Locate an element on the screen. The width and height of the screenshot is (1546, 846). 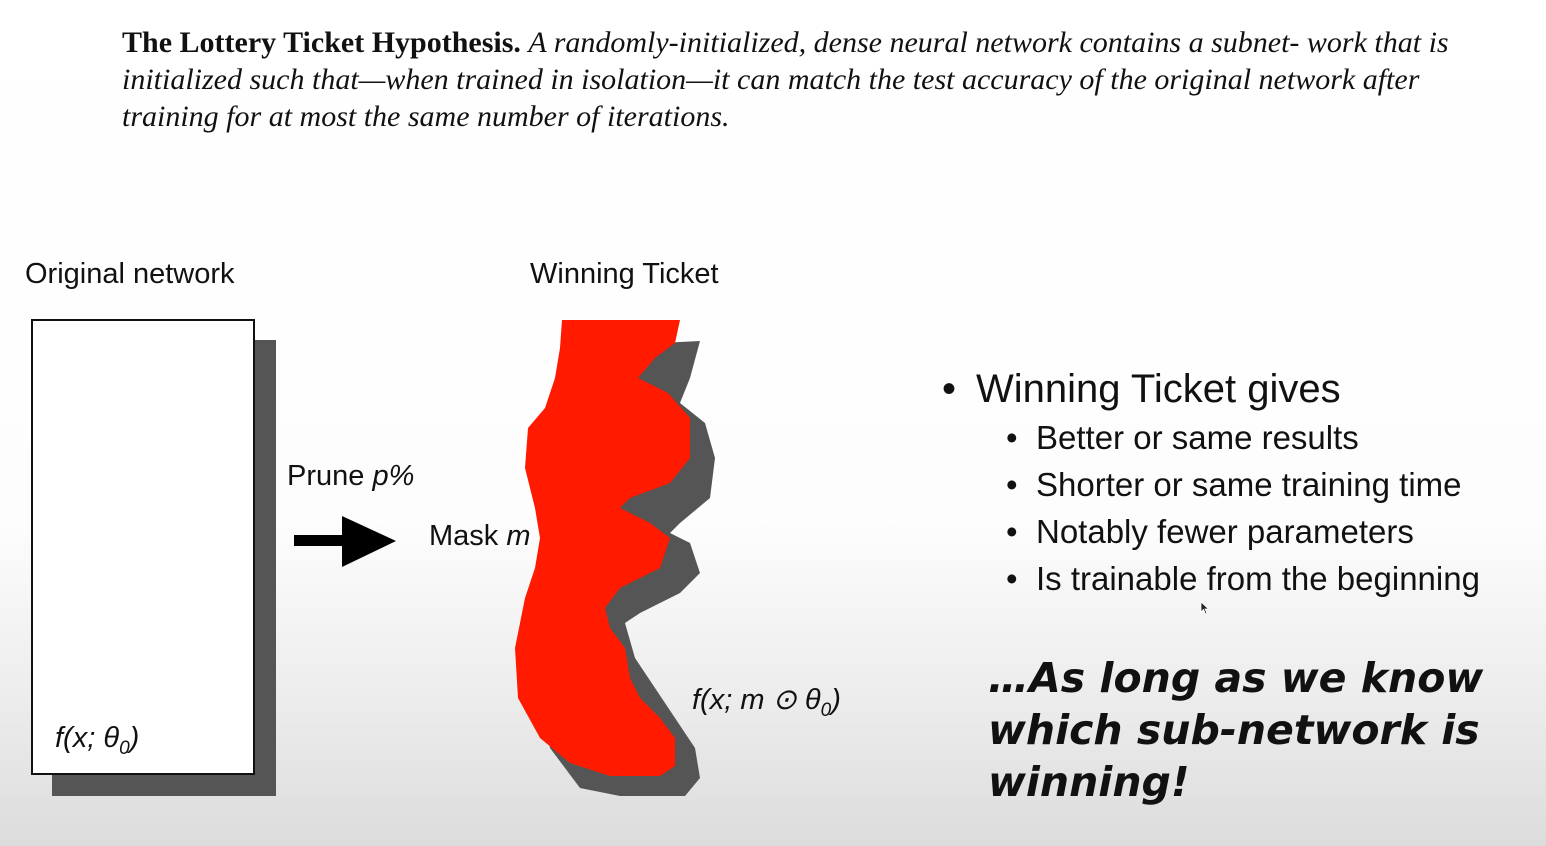
benefits-heading: Winning Ticket gives is located at coordinates (1211, 389).